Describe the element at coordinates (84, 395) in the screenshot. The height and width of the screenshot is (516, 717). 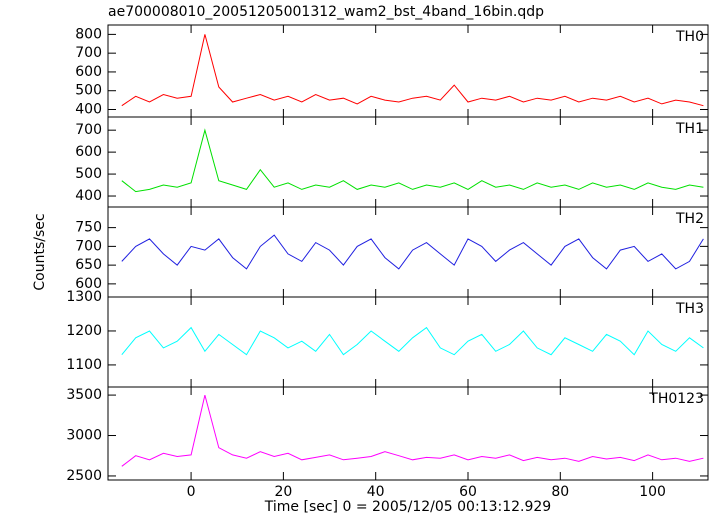
I see `y-tick-label: 3500` at that location.